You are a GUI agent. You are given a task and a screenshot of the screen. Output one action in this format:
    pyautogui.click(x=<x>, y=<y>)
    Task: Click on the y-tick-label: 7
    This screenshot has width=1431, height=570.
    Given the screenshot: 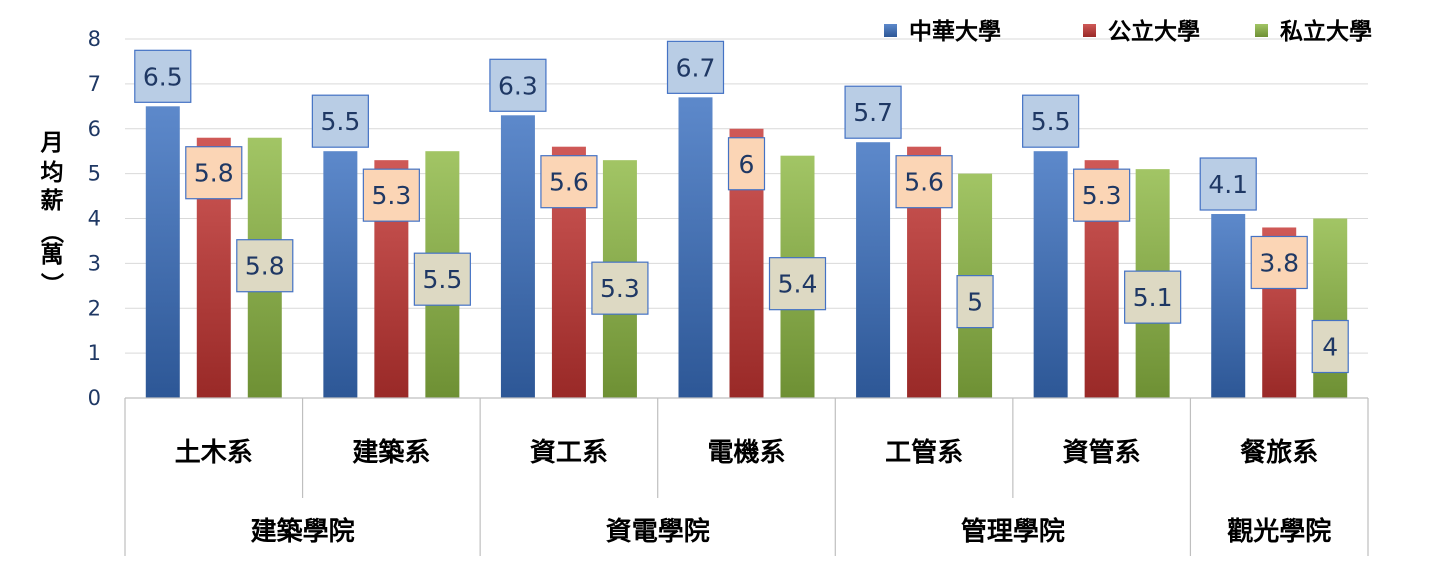 What is the action you would take?
    pyautogui.click(x=94, y=84)
    